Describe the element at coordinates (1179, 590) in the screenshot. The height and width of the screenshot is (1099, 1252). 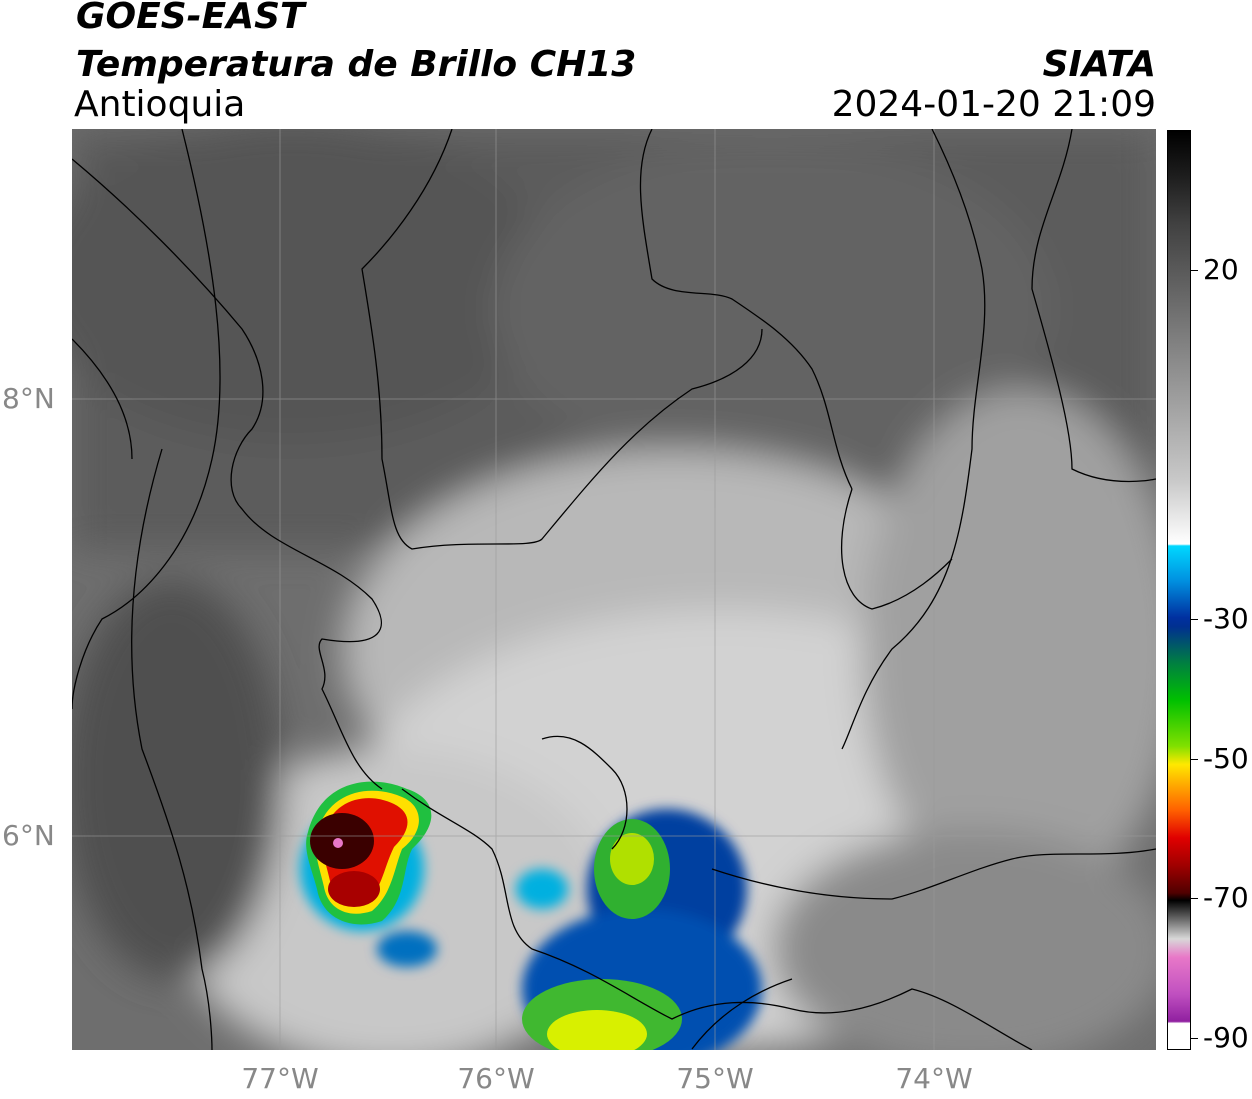
I see `colorbar` at that location.